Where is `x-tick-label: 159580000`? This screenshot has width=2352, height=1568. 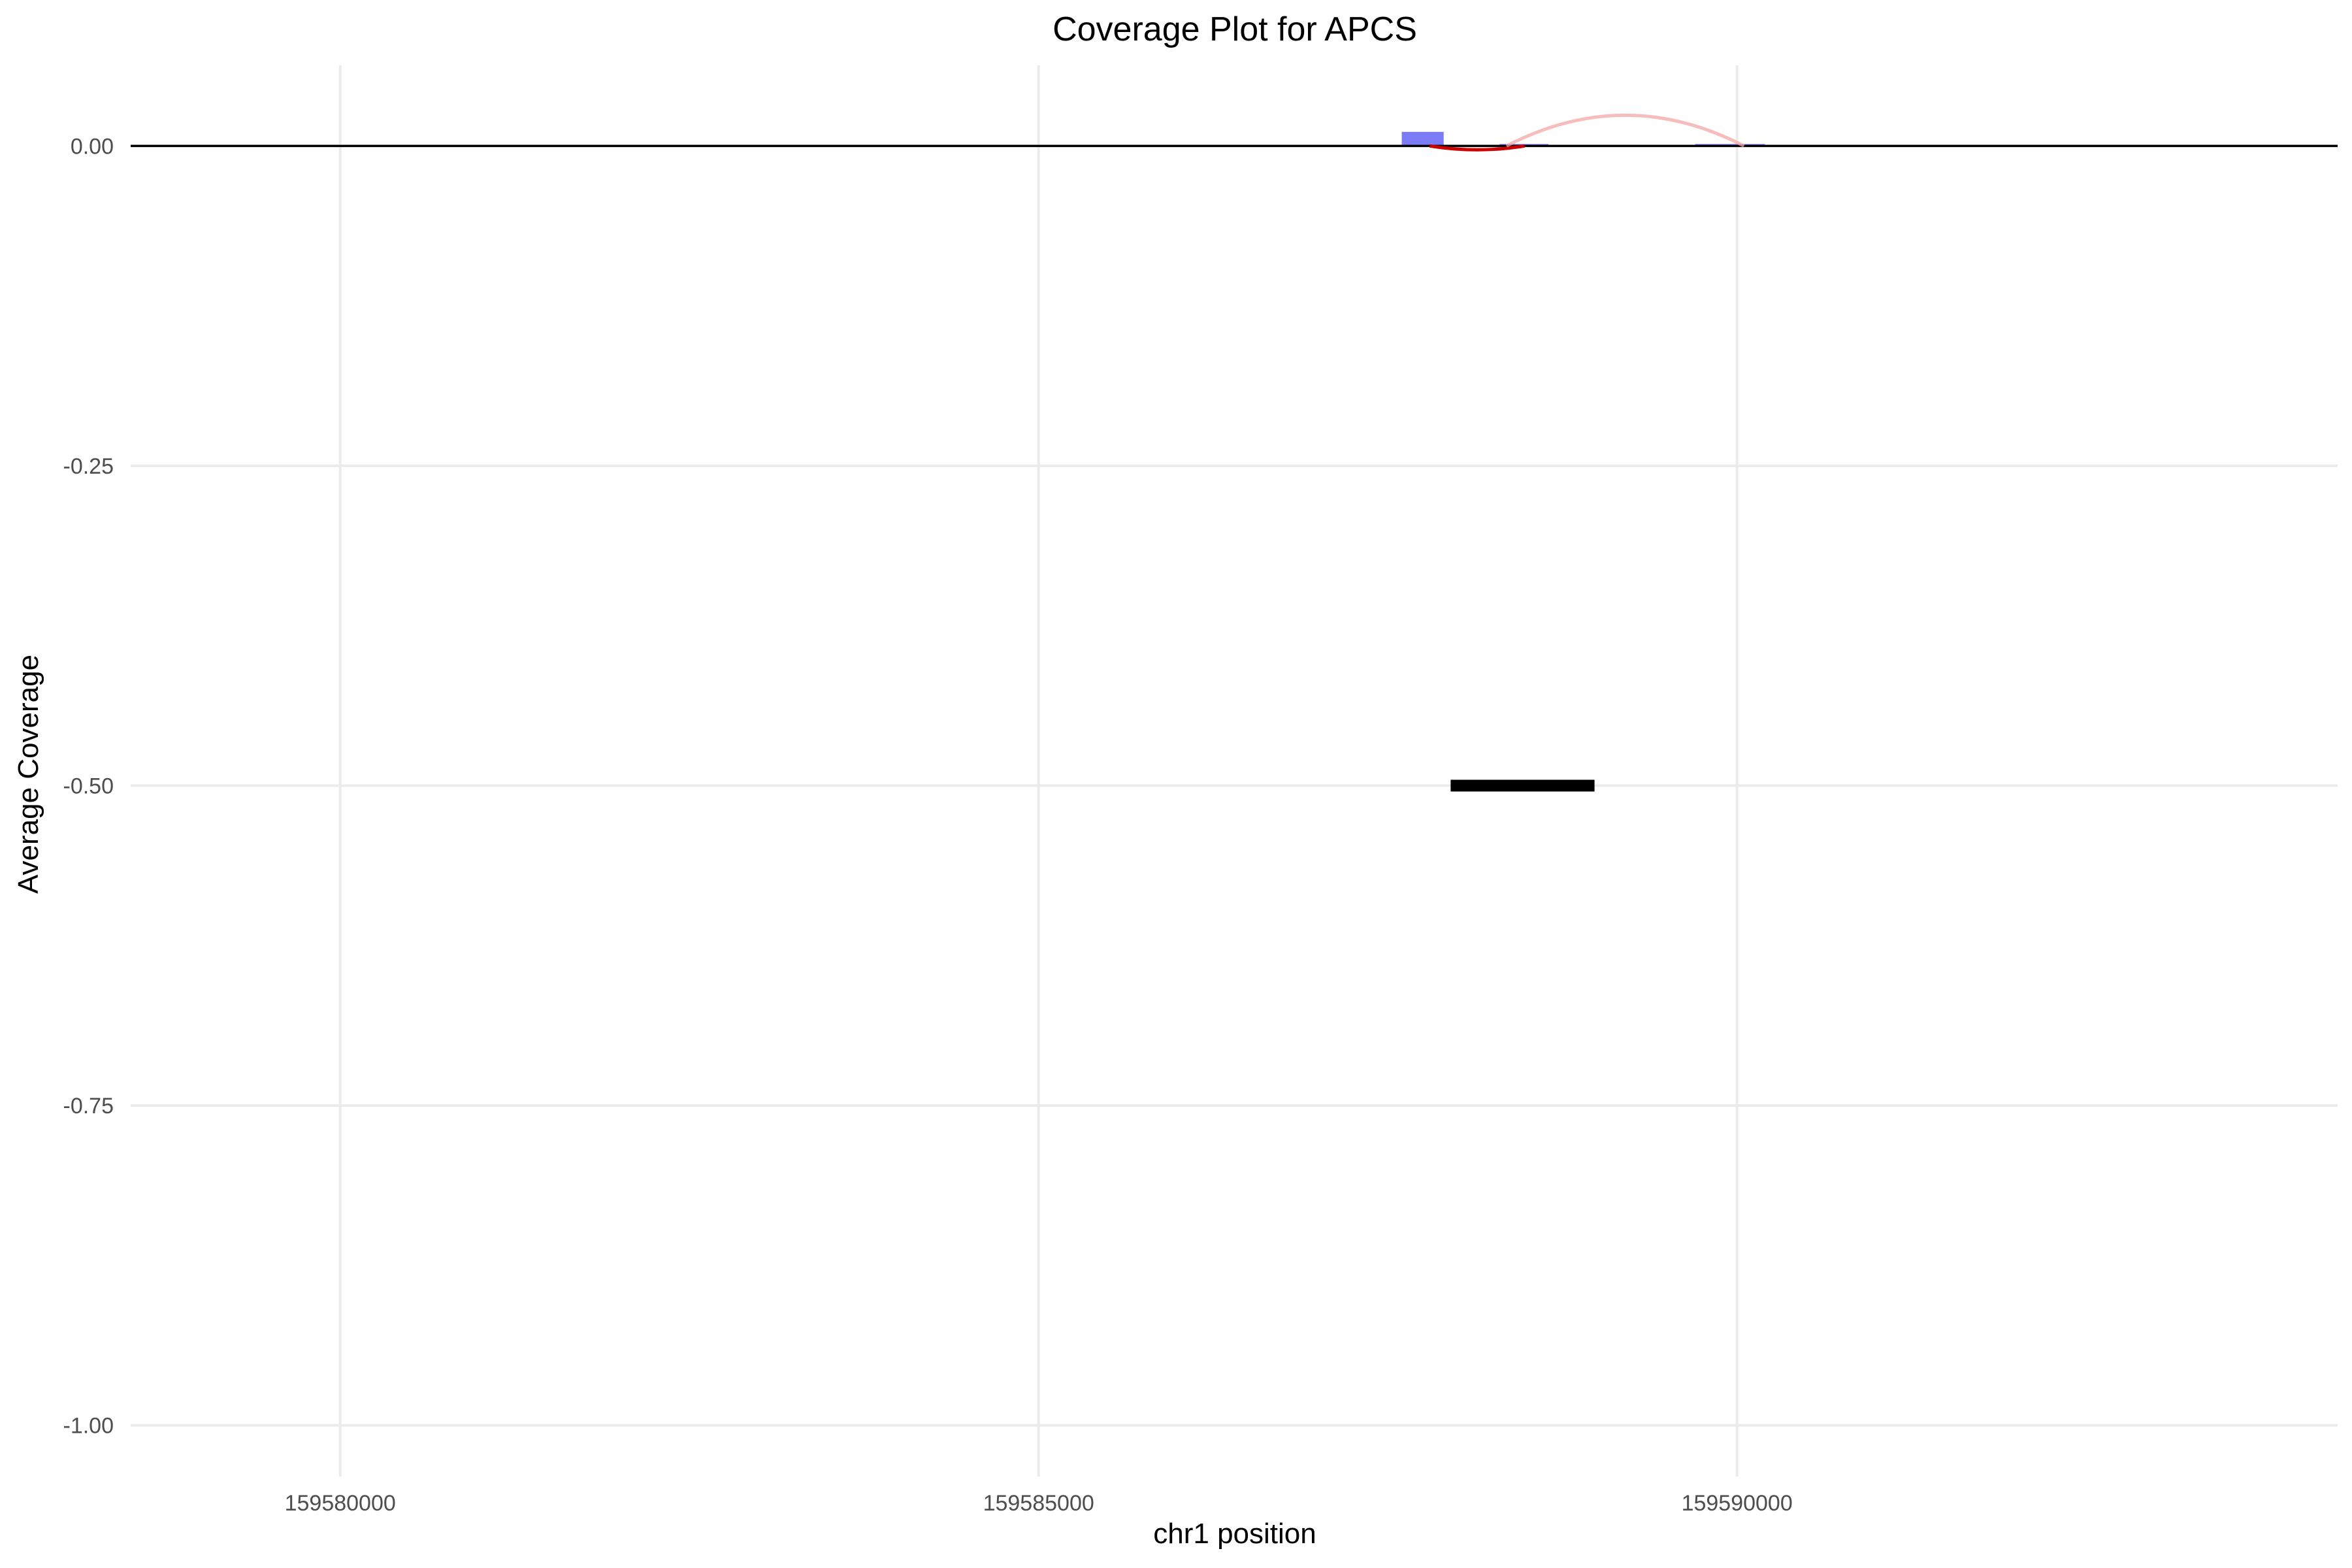
x-tick-label: 159580000 is located at coordinates (340, 1503).